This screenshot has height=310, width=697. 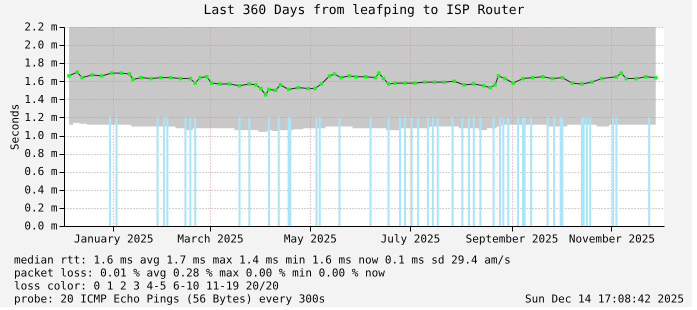 I want to click on text: Sun Dec 14 17:08:42 2025, so click(x=604, y=299).